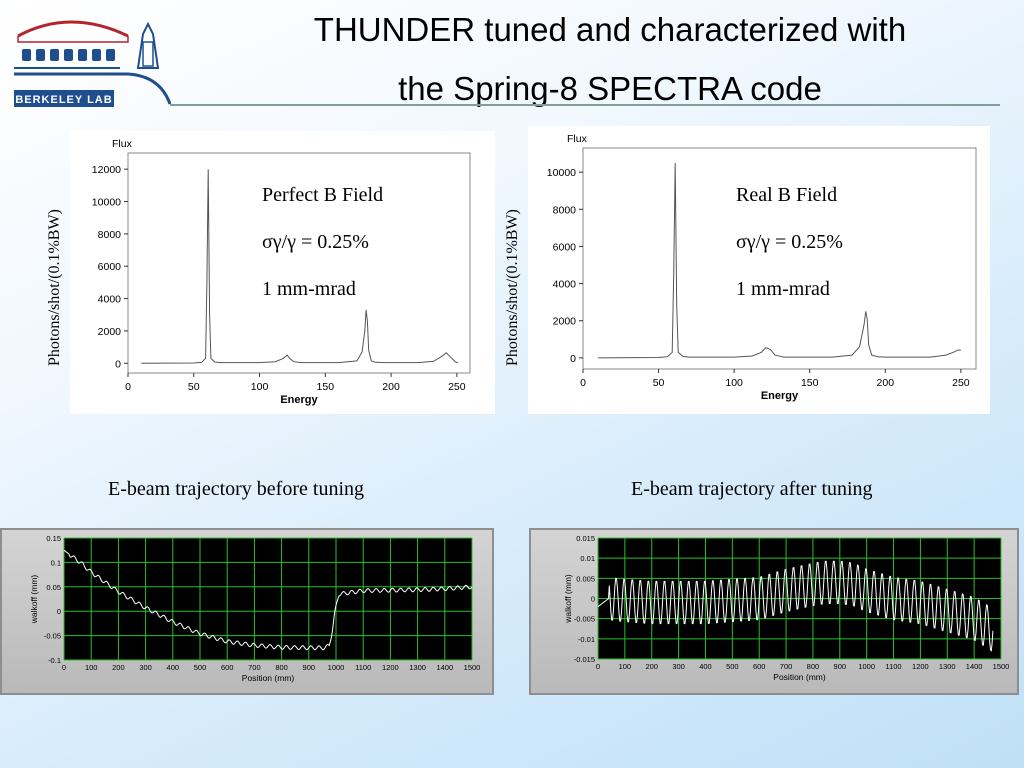  I want to click on title-divider, so click(585, 105).